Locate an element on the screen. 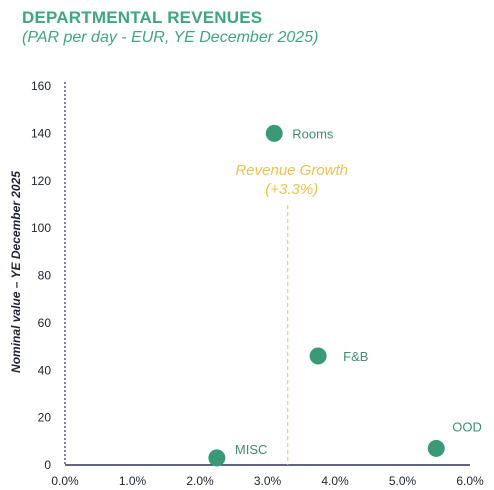  x-tick-label: 3.0% is located at coordinates (268, 481).